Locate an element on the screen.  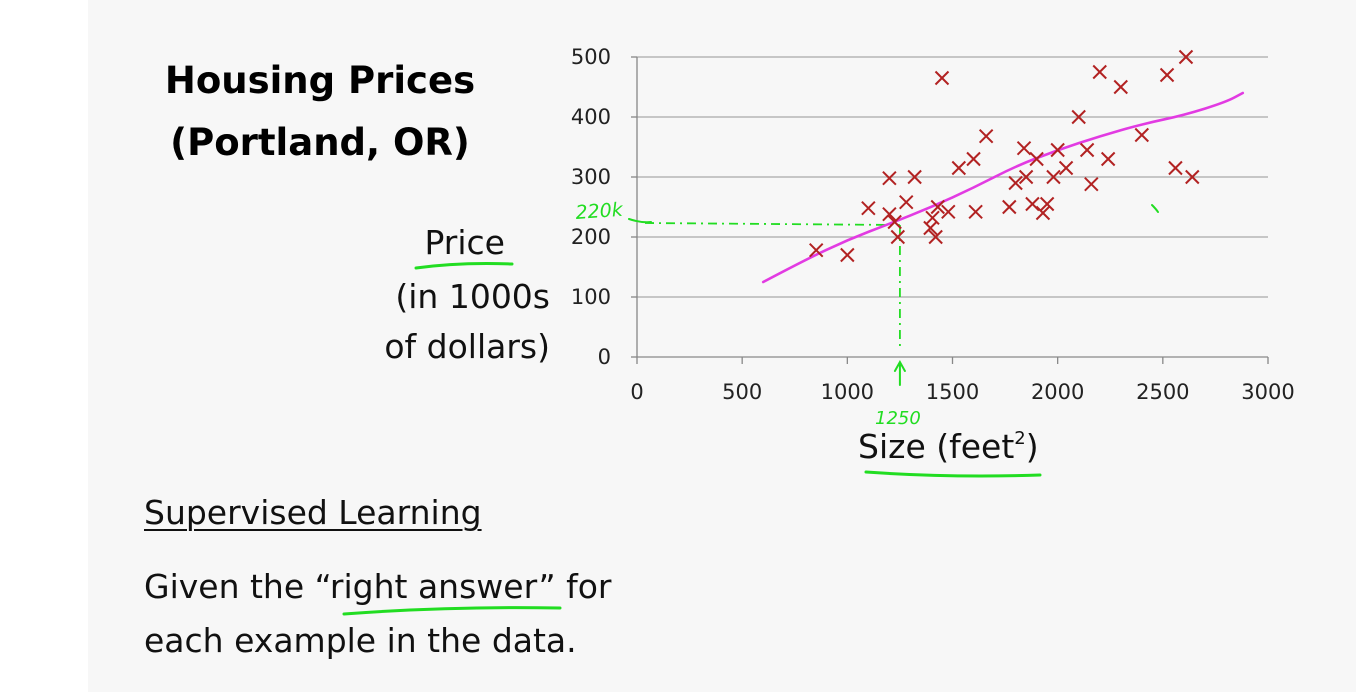
prediction-arrow is located at coordinates (899, 372).